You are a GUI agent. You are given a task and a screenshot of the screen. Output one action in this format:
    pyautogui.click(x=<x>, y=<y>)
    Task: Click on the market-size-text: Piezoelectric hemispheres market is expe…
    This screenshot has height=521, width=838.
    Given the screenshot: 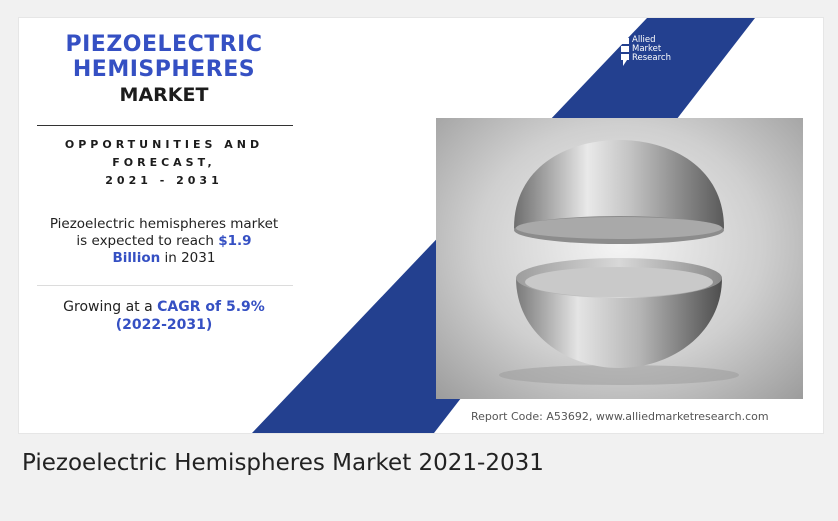 What is the action you would take?
    pyautogui.click(x=164, y=241)
    